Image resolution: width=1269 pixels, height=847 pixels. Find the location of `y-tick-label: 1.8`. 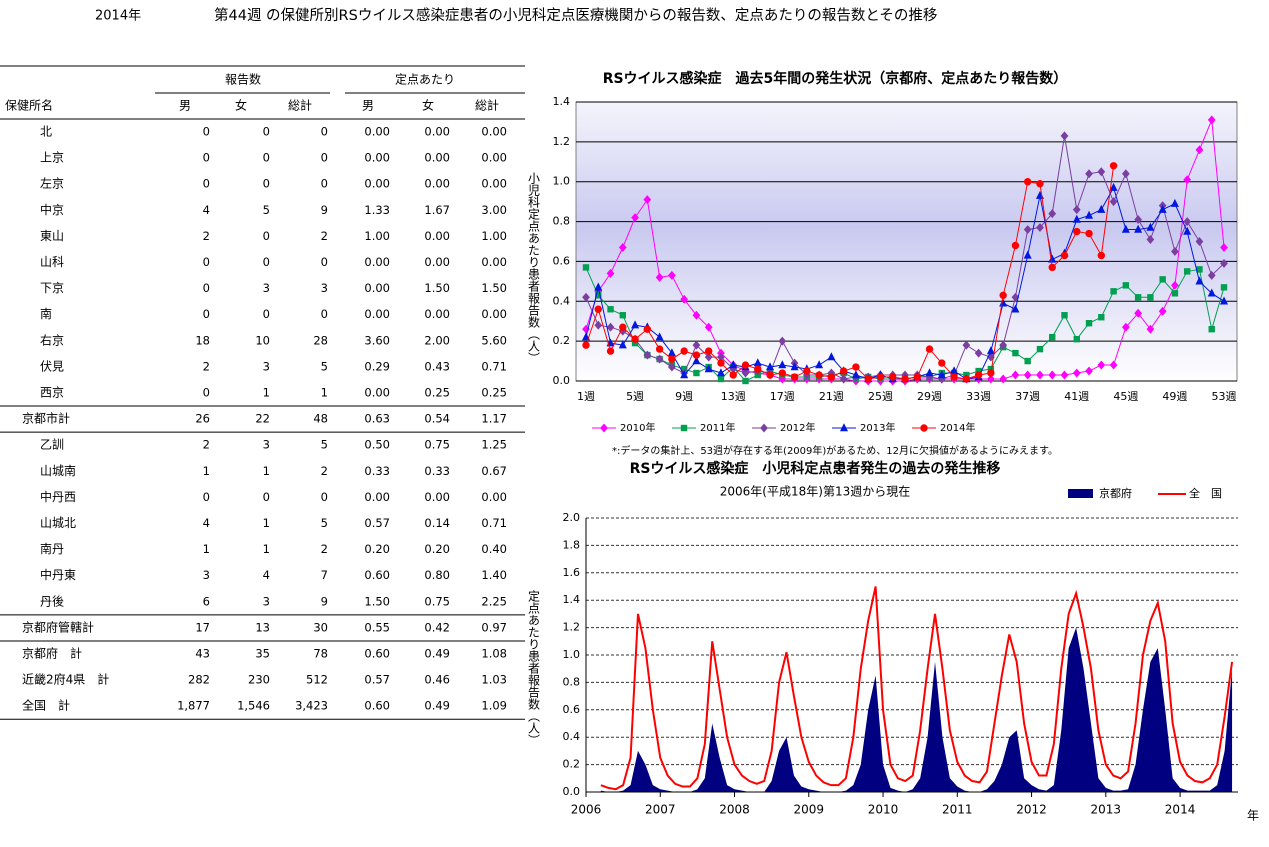

y-tick-label: 1.8 is located at coordinates (572, 544).